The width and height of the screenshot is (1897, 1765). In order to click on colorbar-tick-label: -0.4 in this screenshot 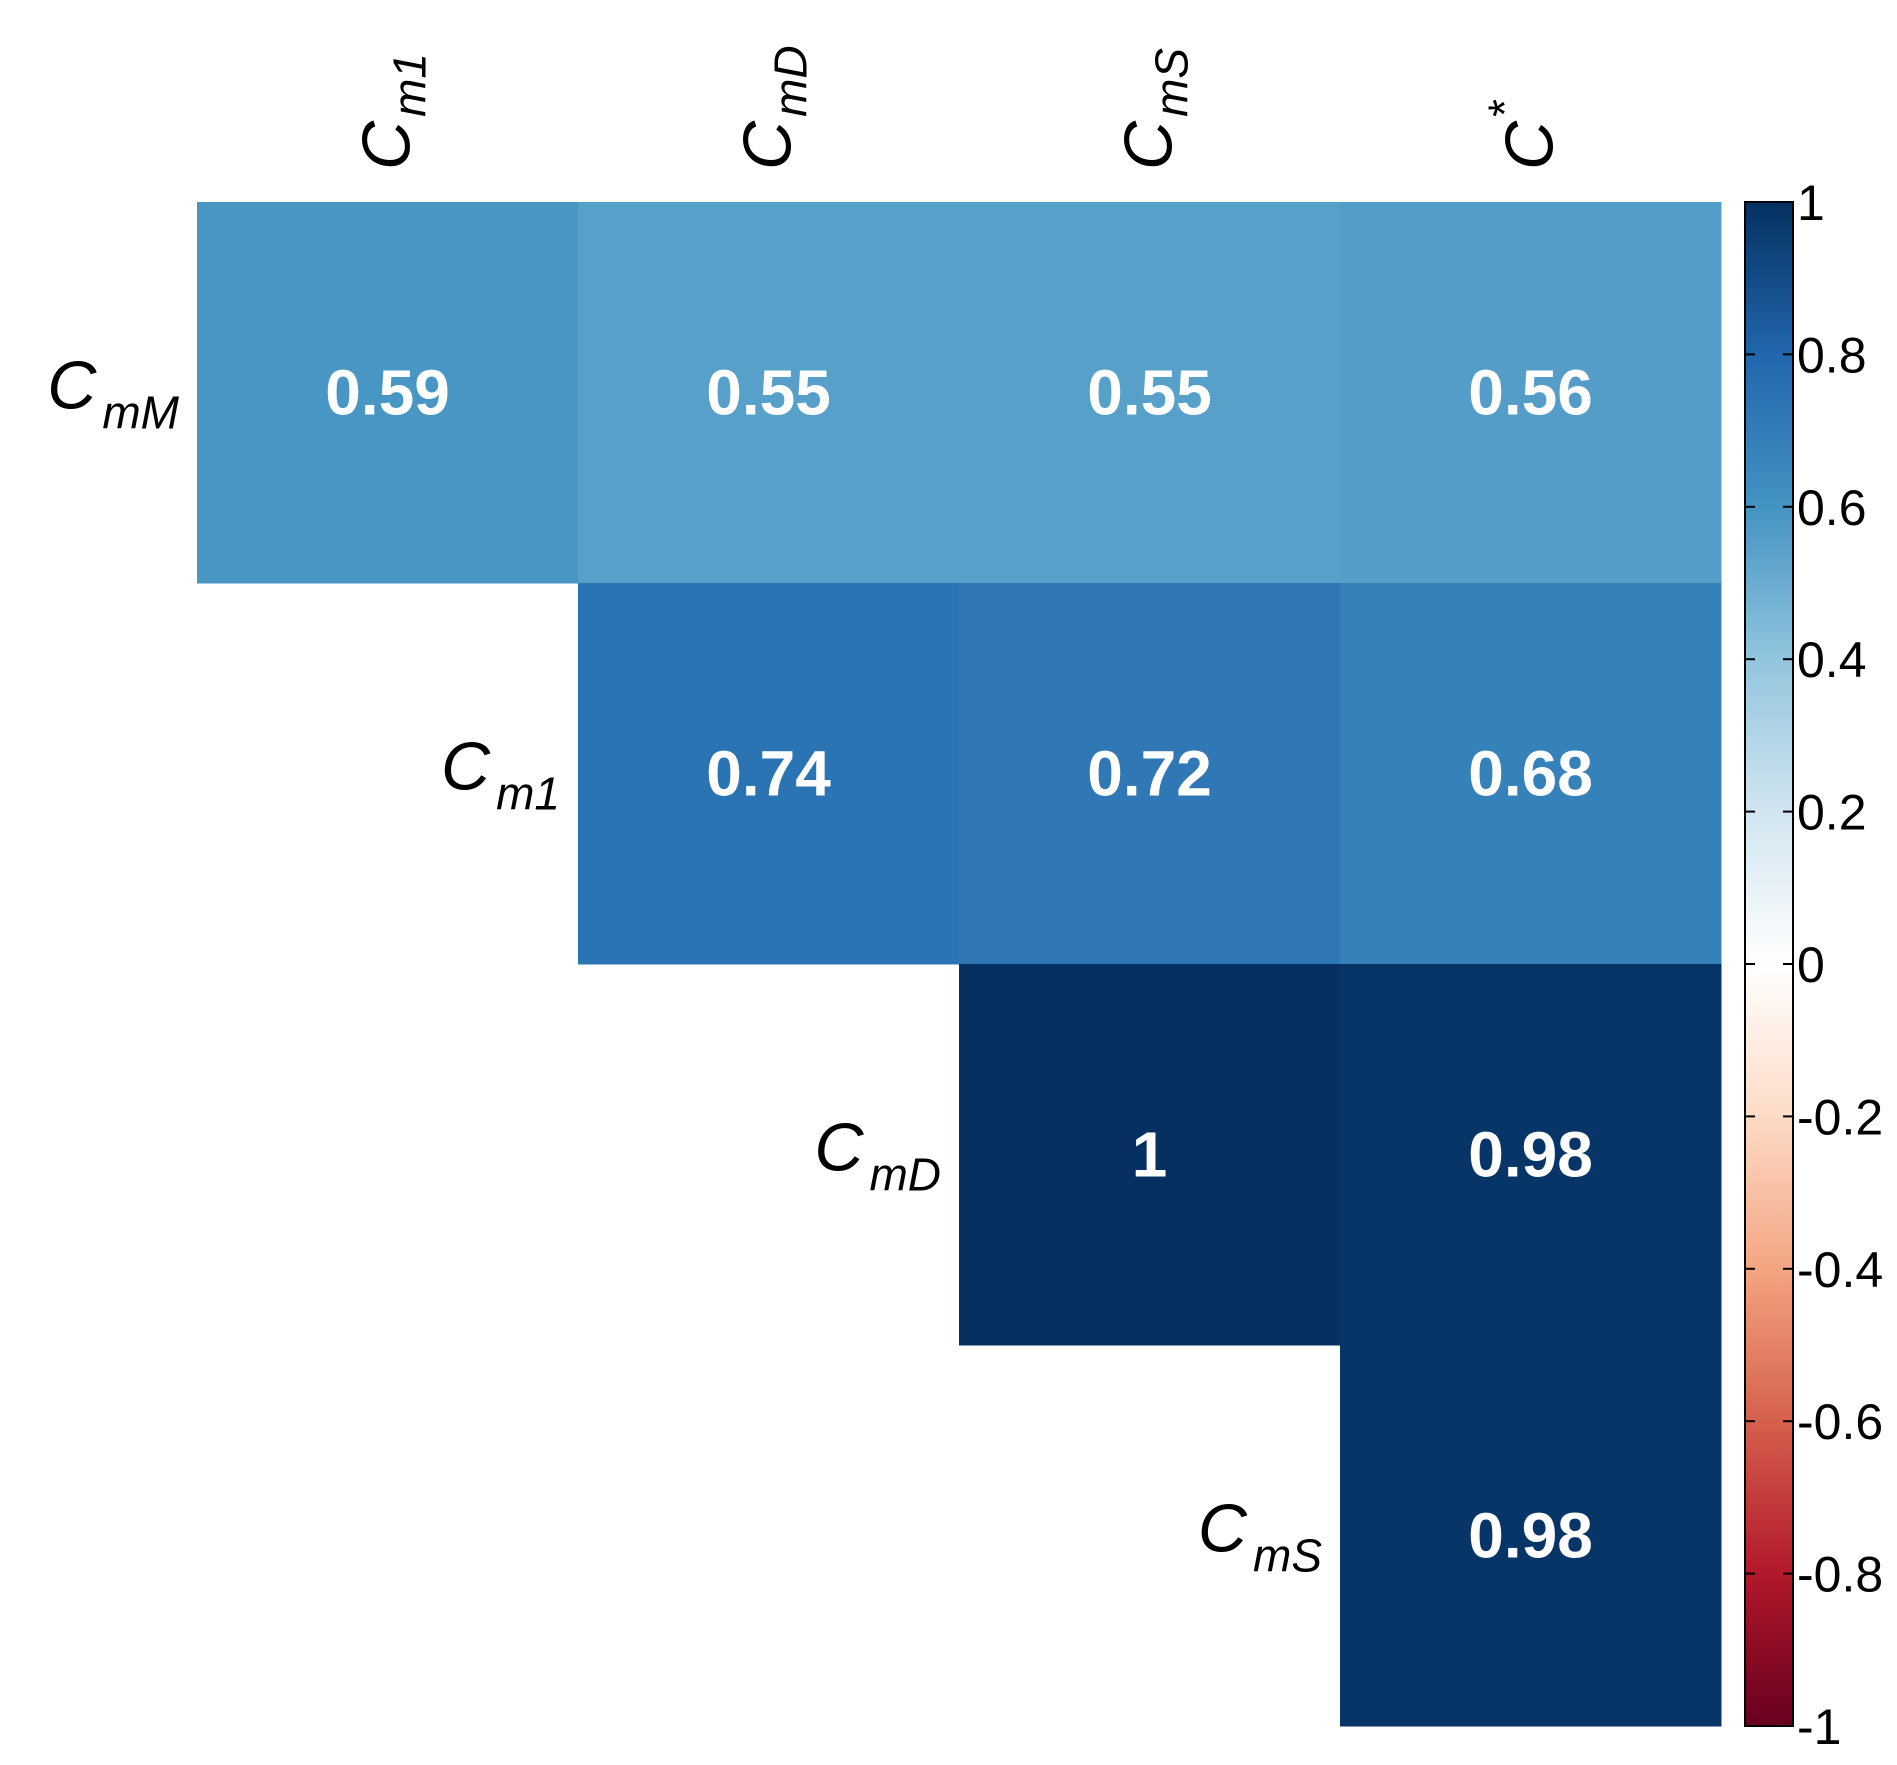, I will do `click(1840, 1270)`.